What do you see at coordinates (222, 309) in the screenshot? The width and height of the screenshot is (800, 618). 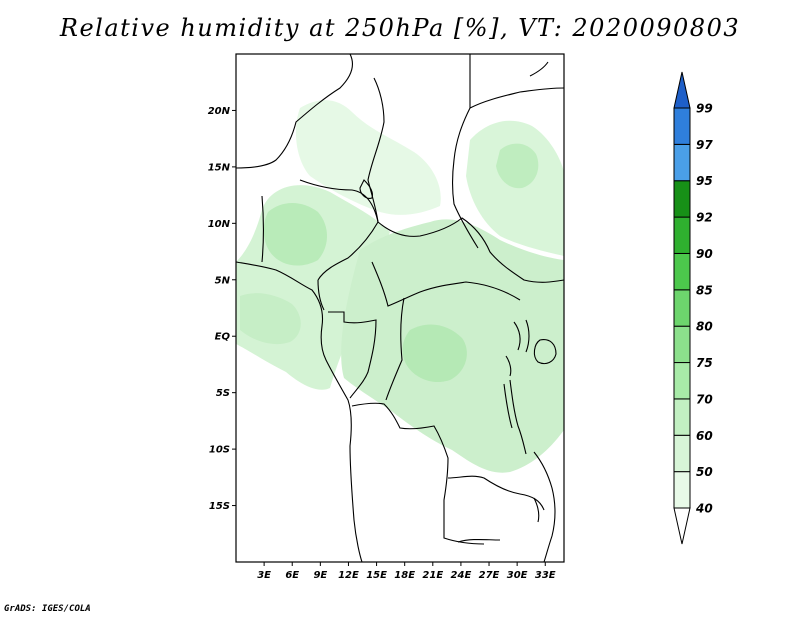 I see `latitude-ticks: 20N 15N 10N 5N EQ 5S 10S 15S` at bounding box center [222, 309].